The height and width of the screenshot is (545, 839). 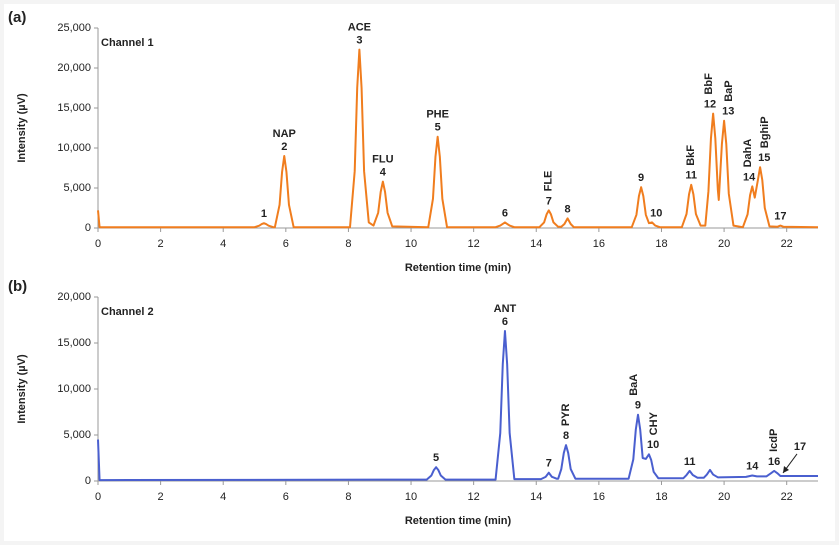 I want to click on channel-label: Channel 1, so click(x=127, y=43).